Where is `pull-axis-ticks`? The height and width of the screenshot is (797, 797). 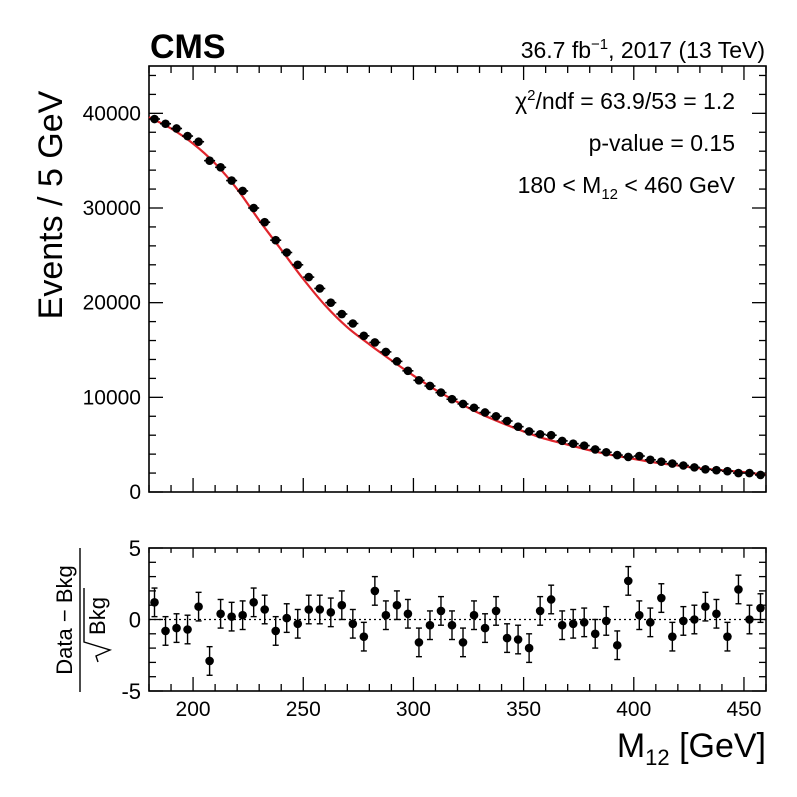 pull-axis-ticks is located at coordinates (457, 619).